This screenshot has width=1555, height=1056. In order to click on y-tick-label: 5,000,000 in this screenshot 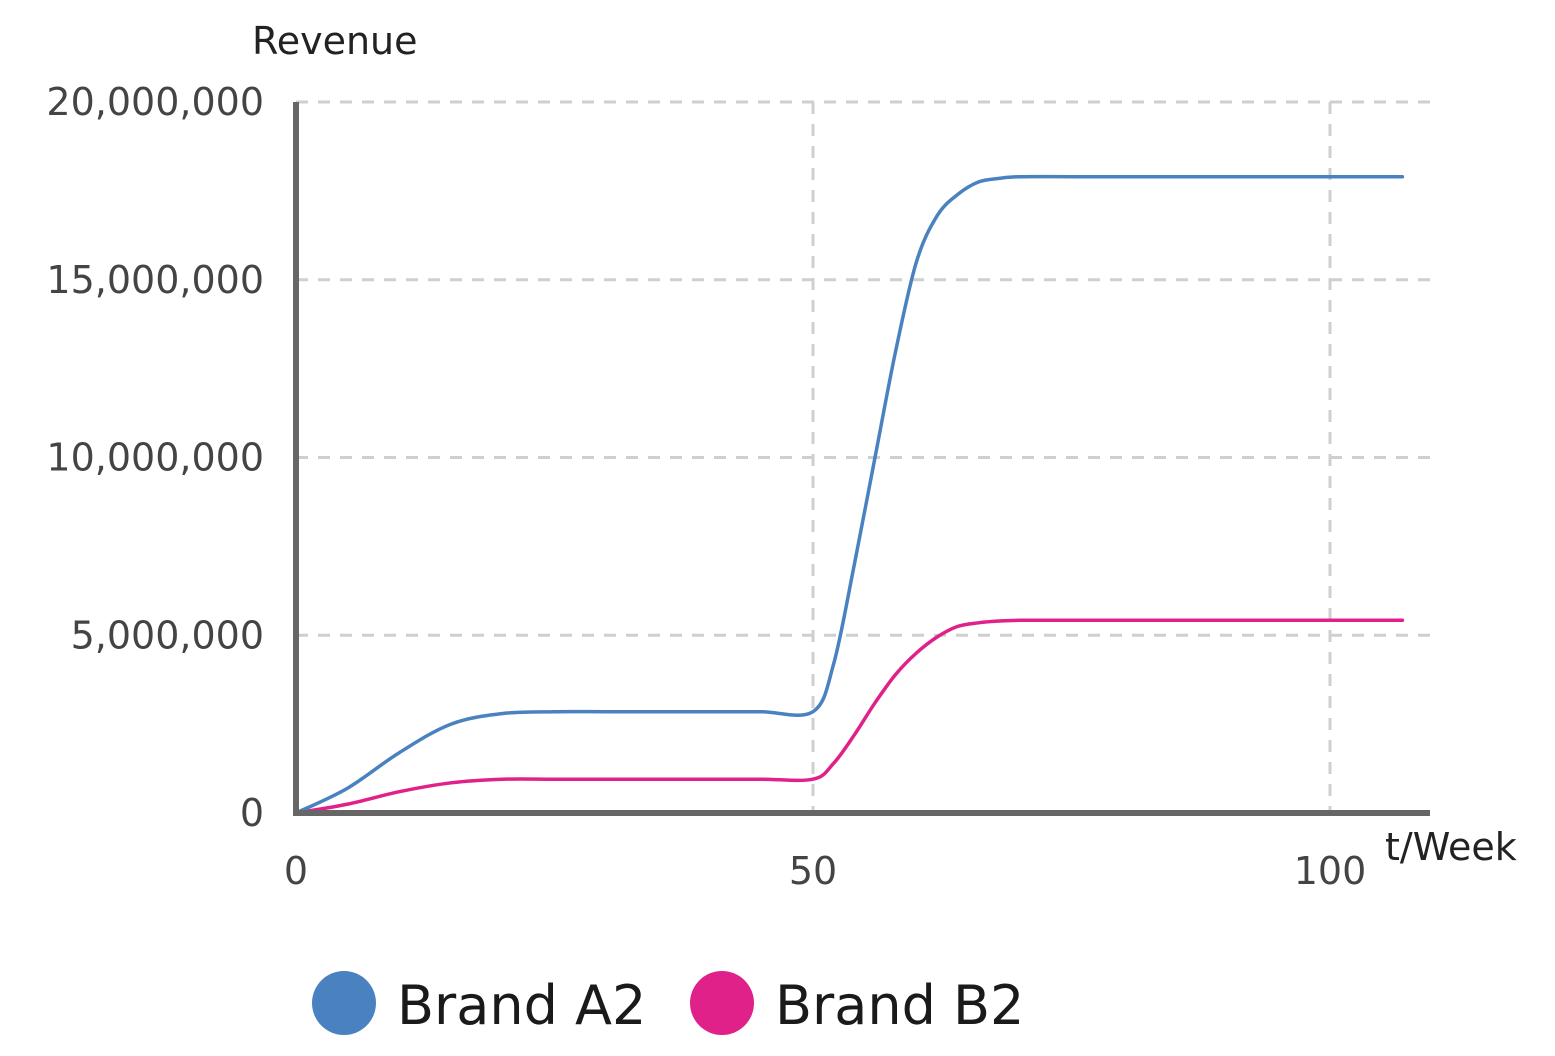, I will do `click(167, 635)`.